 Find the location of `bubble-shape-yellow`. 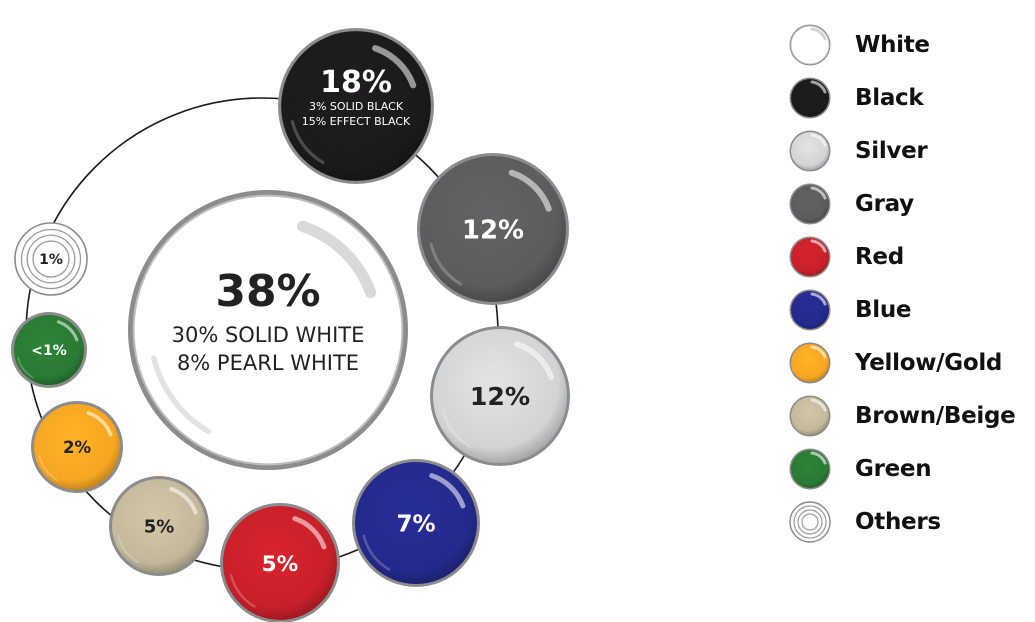

bubble-shape-yellow is located at coordinates (77, 447).